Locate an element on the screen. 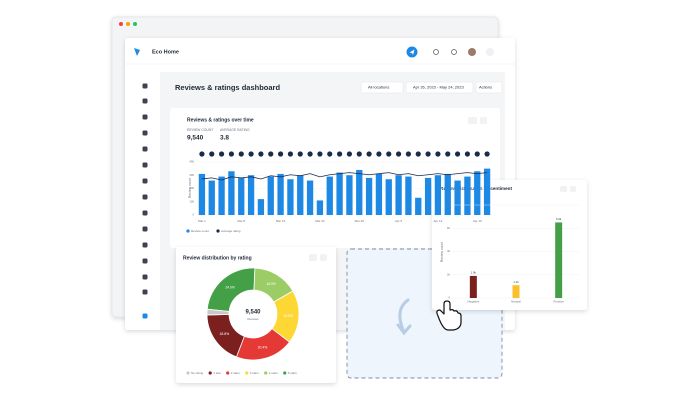 The image size is (700, 400). stat-label: AVERAGE RATING is located at coordinates (235, 130).